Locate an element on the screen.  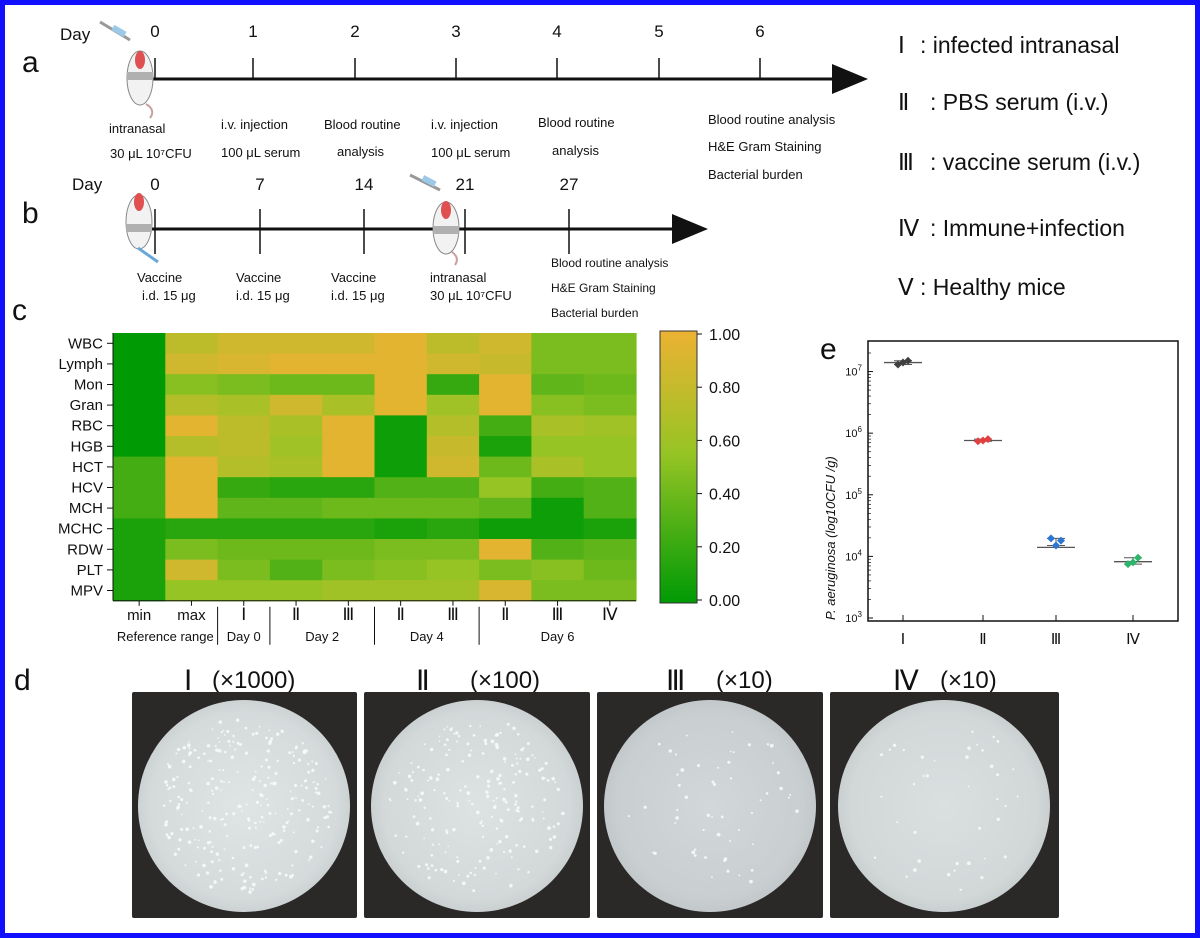
timeline-a-event-5-line-2: Bacterial burden is located at coordinates (755, 174).